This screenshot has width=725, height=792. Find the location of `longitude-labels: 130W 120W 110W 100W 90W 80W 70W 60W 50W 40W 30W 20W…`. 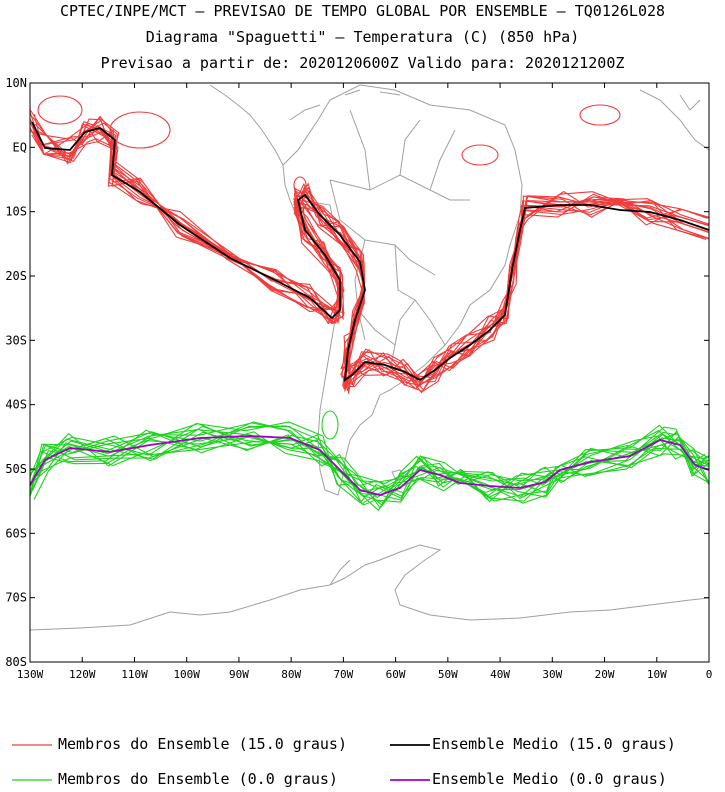

longitude-labels: 130W 120W 110W 100W 90W 80W 70W 60W 50W 40W 30W 20W… is located at coordinates (365, 674).